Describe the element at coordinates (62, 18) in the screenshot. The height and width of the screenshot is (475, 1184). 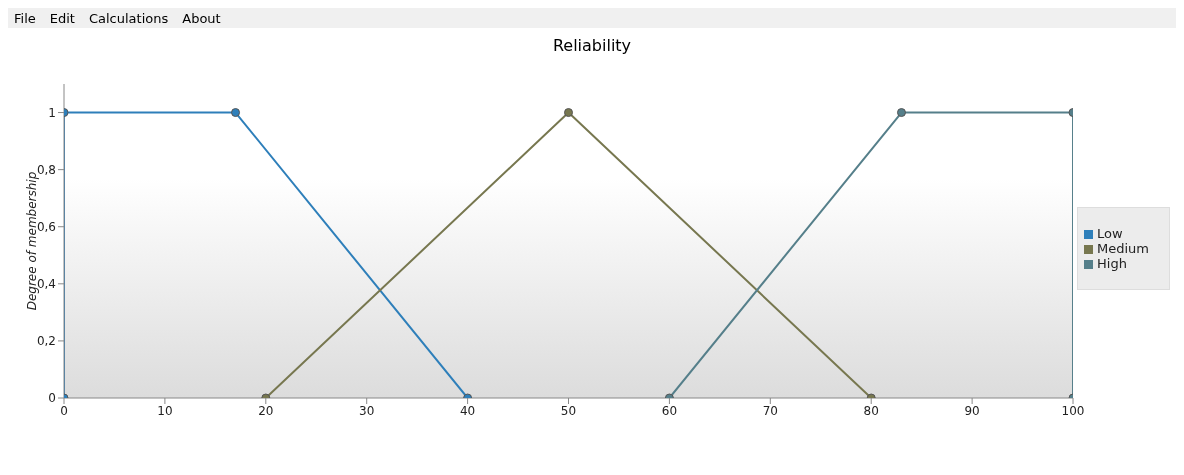
I see `text: Edit` at that location.